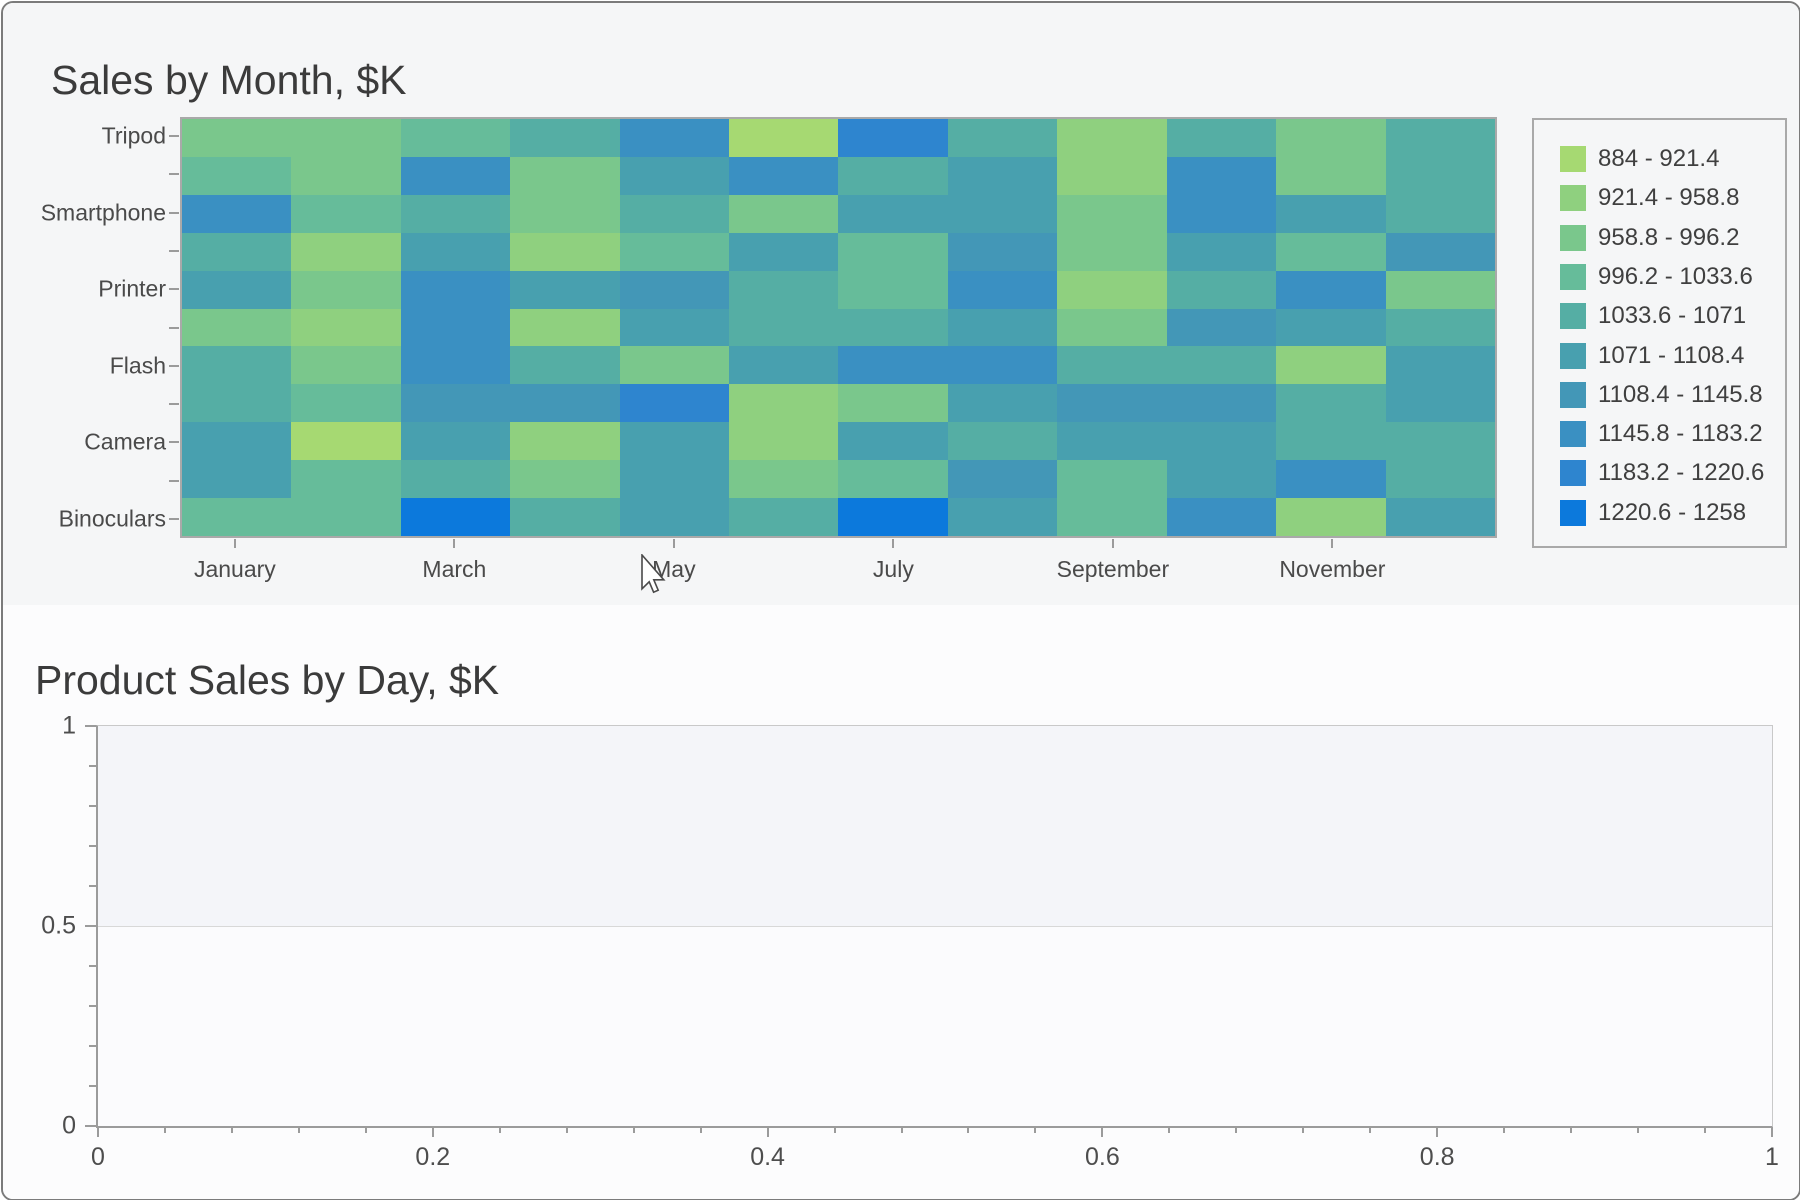 This screenshot has height=1200, width=1800. I want to click on legend-item: 1108.4 - 1145.8, so click(1661, 394).